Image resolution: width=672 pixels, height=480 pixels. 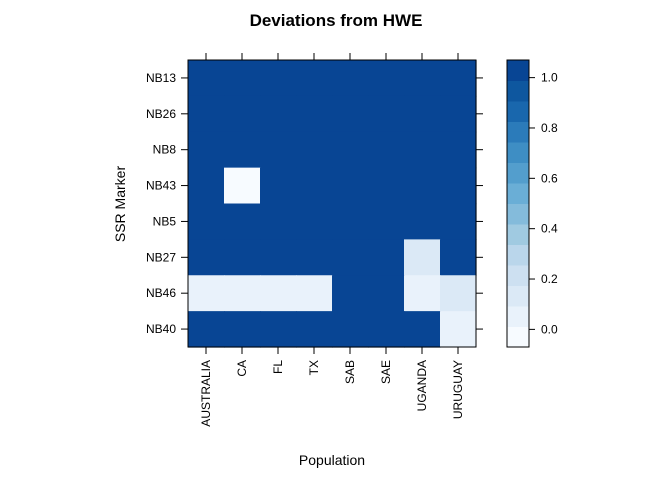 What do you see at coordinates (386, 372) in the screenshot?
I see `x-tick-label: SAE` at bounding box center [386, 372].